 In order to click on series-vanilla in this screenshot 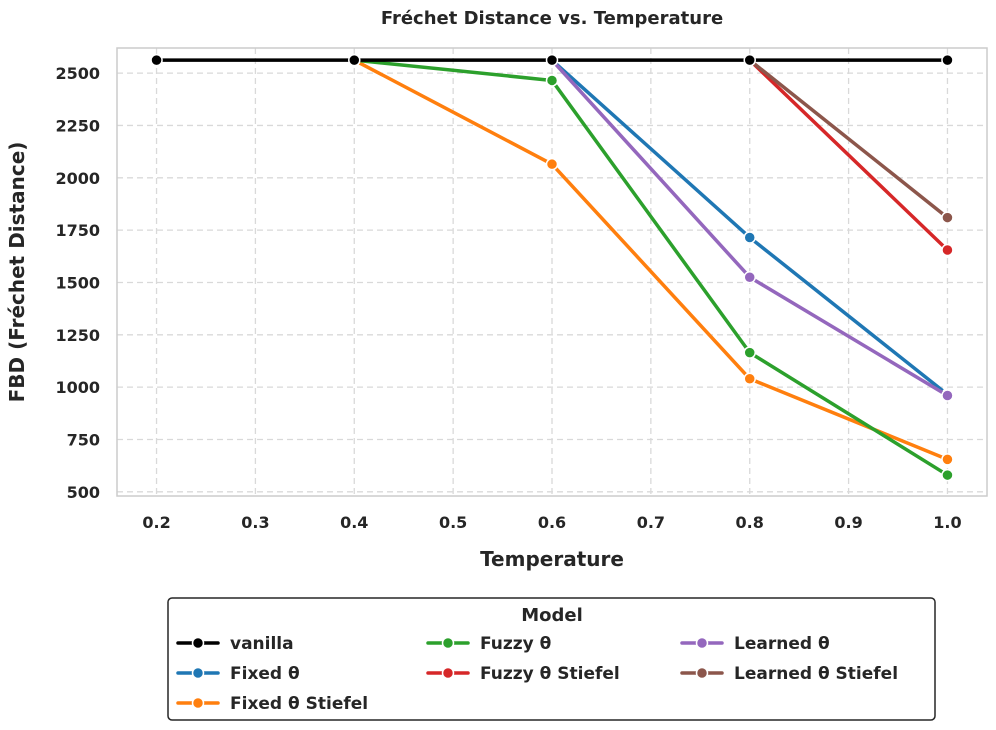, I will do `click(552, 60)`.